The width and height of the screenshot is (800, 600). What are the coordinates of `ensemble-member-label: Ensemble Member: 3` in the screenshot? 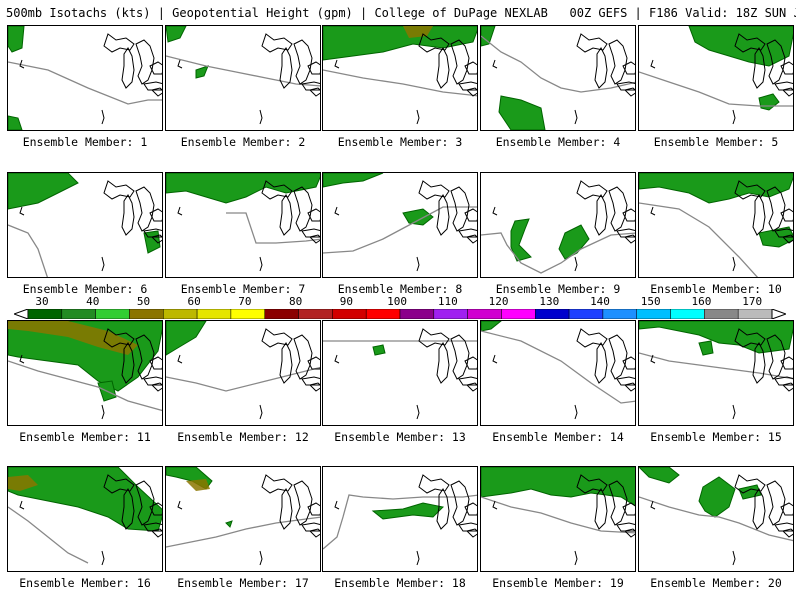 It's located at (400, 142).